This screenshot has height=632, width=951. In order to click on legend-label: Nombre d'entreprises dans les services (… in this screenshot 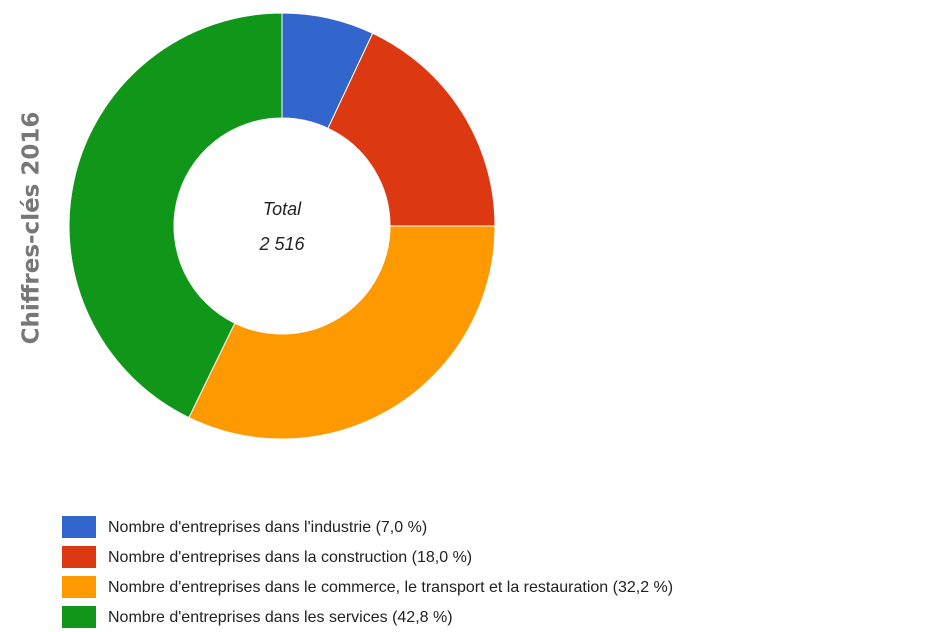, I will do `click(280, 617)`.